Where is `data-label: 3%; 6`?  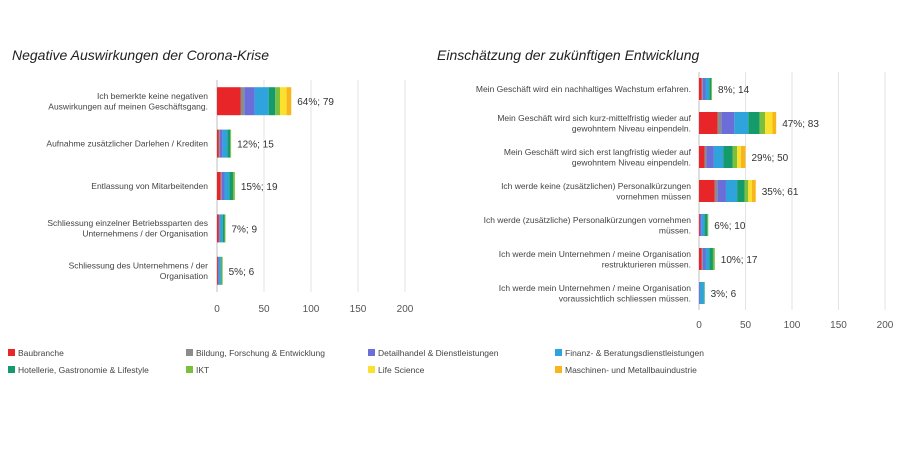 data-label: 3%; 6 is located at coordinates (724, 294).